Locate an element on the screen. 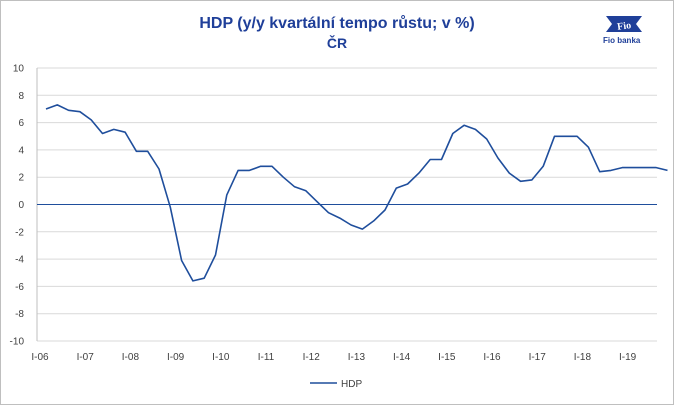 The image size is (674, 405). fio-logo-text: Fio banka is located at coordinates (622, 40).